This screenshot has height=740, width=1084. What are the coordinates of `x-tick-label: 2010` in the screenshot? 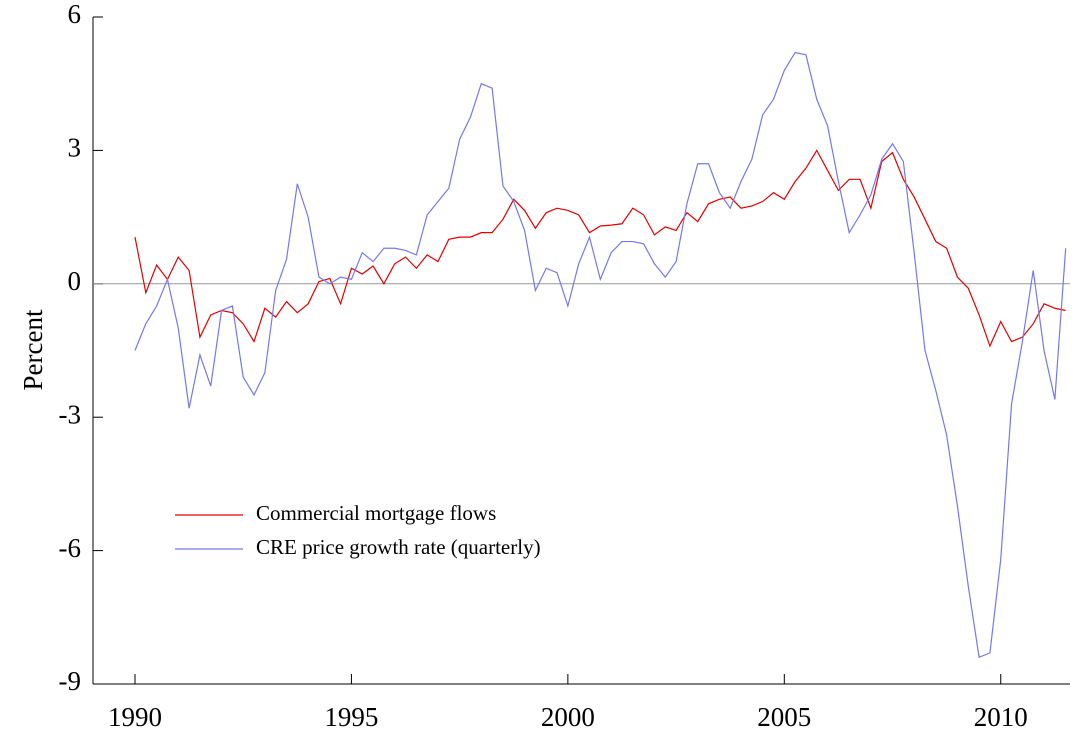 It's located at (1001, 717).